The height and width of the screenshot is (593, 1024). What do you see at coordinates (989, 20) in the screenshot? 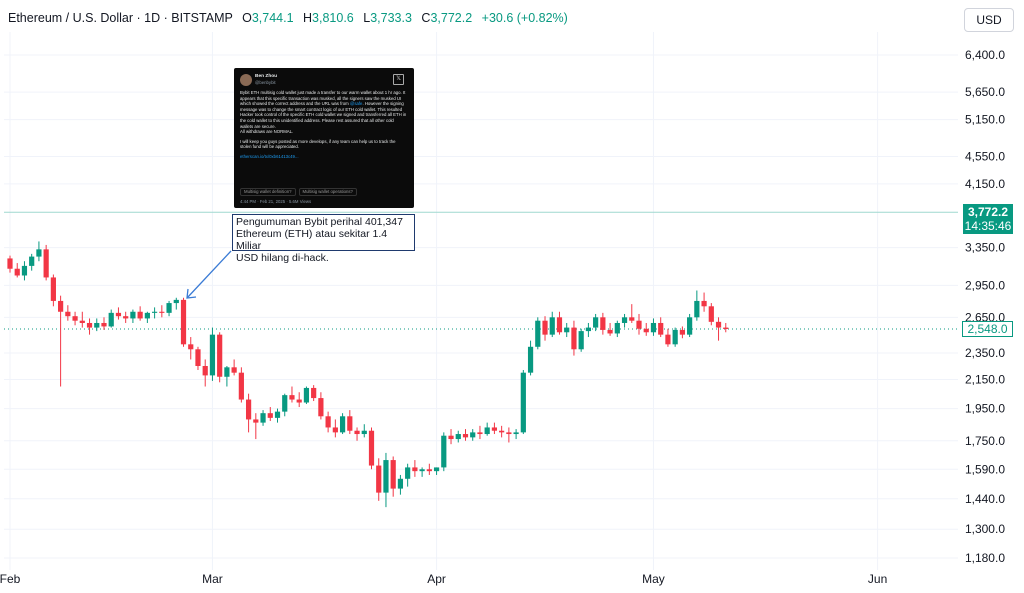
I see `currency-button: USD` at bounding box center [989, 20].